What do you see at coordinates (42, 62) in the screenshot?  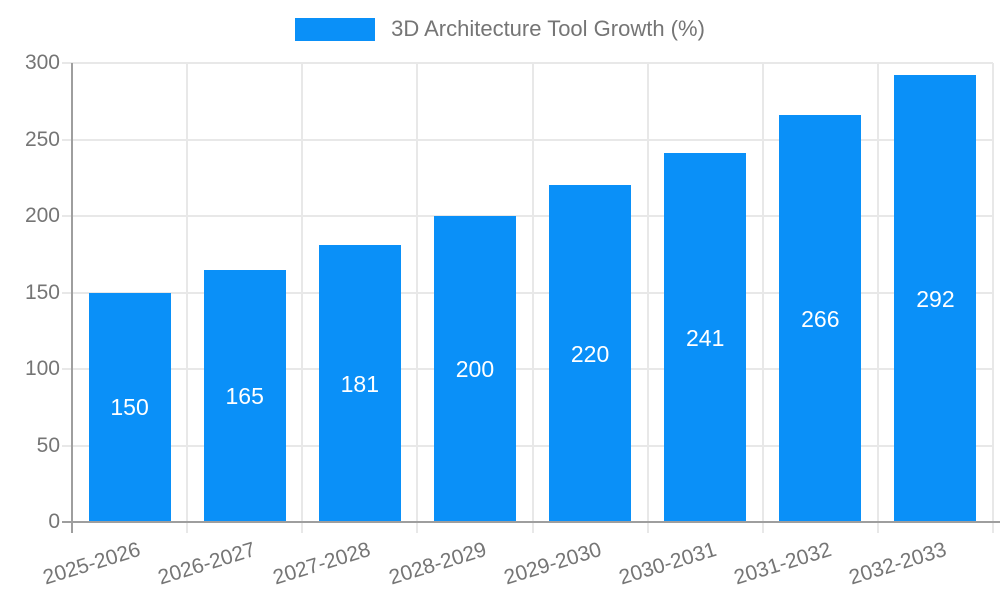 I see `y-tick-label: 300` at bounding box center [42, 62].